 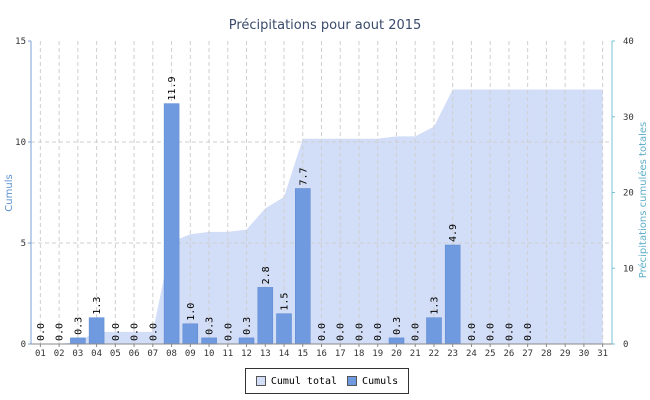 I want to click on y-tick-label: 0, so click(x=23, y=345).